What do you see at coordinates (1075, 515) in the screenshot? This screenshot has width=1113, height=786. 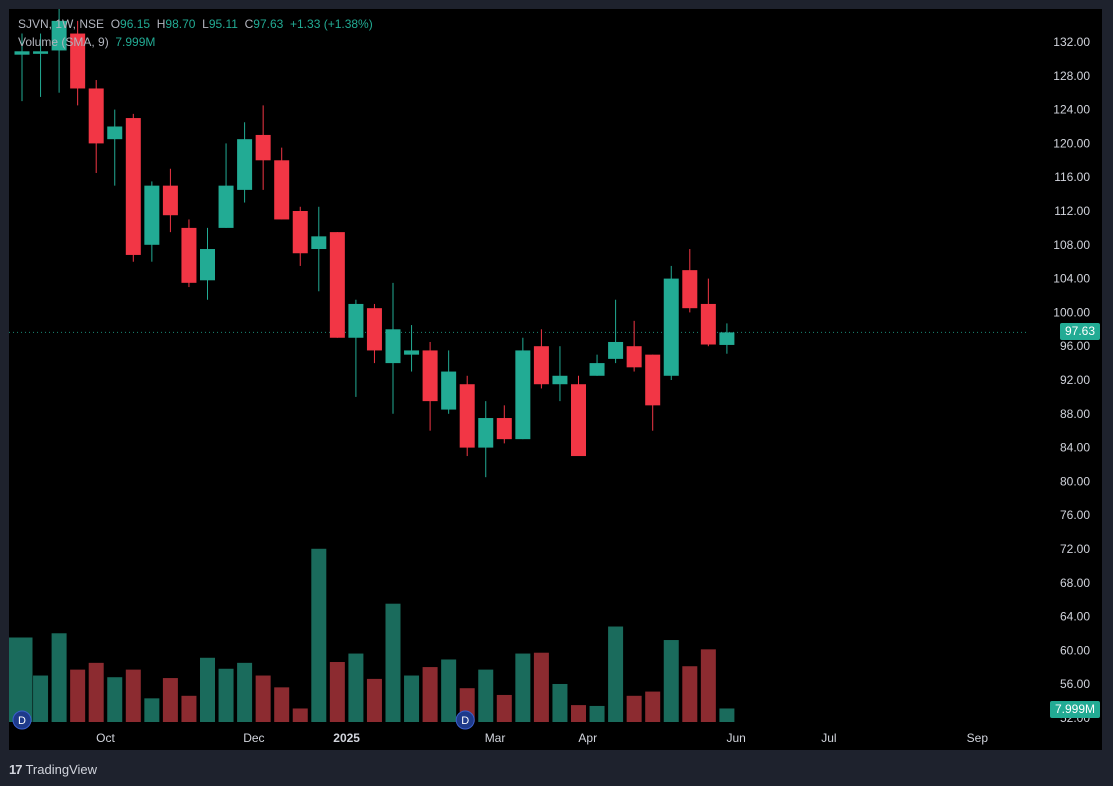 I see `y-axis-tick-label: 76.00` at bounding box center [1075, 515].